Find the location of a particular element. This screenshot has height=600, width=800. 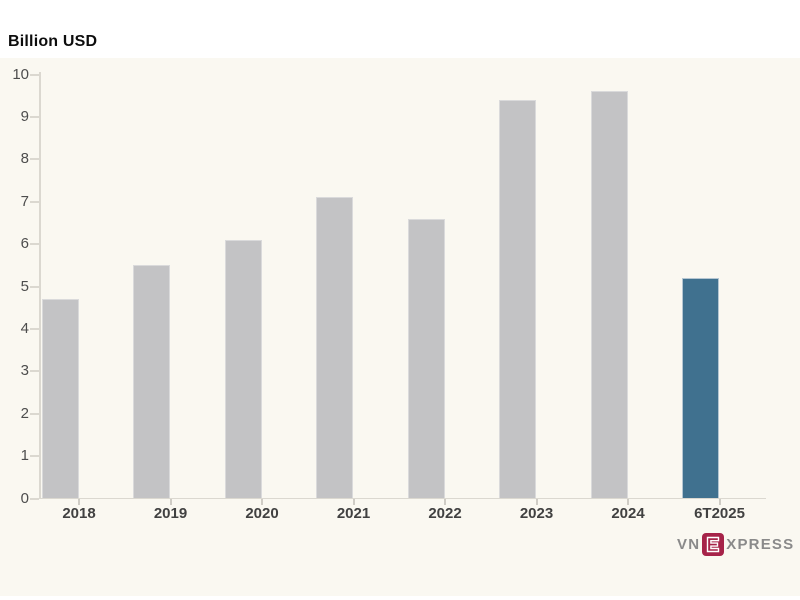

bar-2019 is located at coordinates (151, 382).